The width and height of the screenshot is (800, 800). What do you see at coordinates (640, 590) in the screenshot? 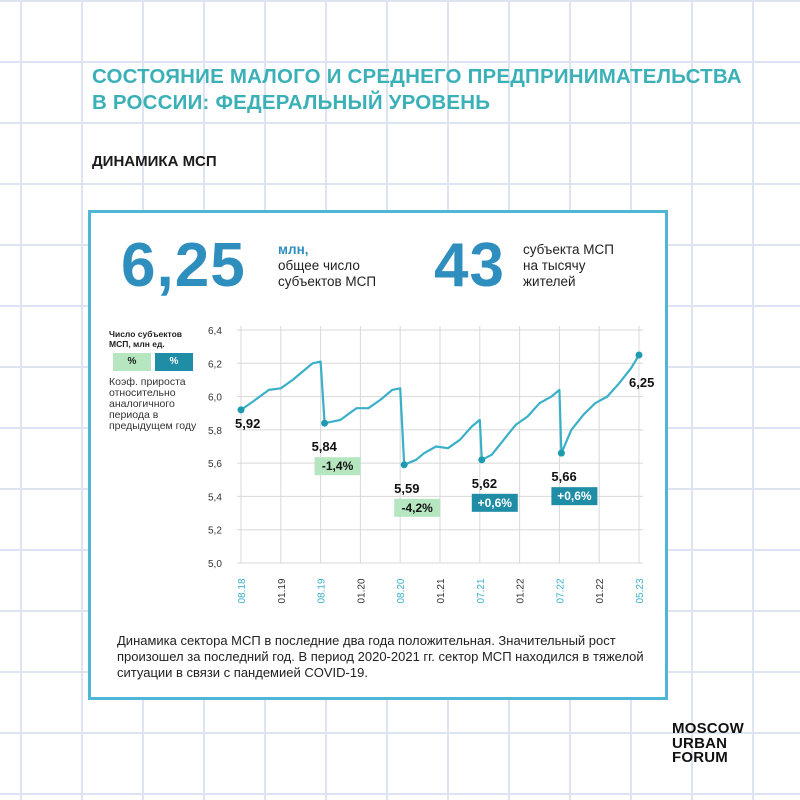
I see `x-tick-label: 05.23` at bounding box center [640, 590].